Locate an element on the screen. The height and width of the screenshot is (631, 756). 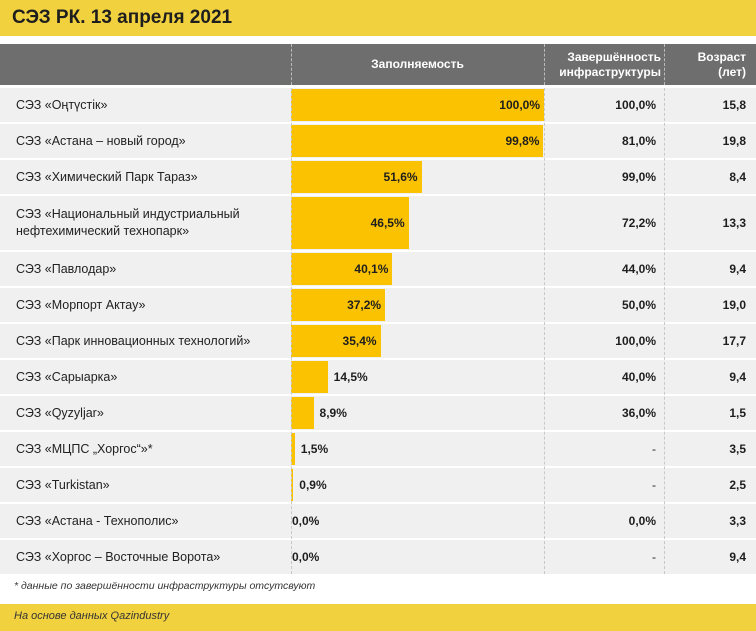
row-name: СЭЗ «Парк инновационных технологий» is located at coordinates (133, 340).